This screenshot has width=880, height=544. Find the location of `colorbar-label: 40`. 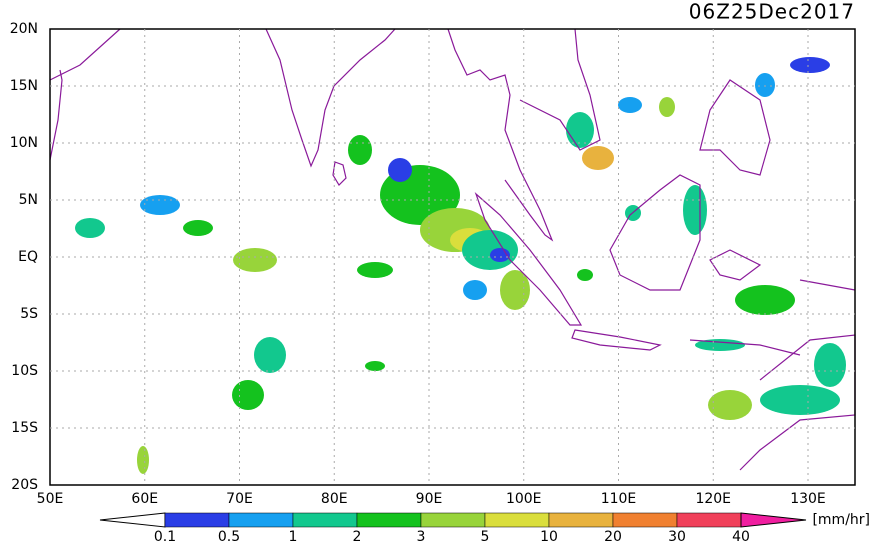

colorbar-label: 40 is located at coordinates (741, 536).